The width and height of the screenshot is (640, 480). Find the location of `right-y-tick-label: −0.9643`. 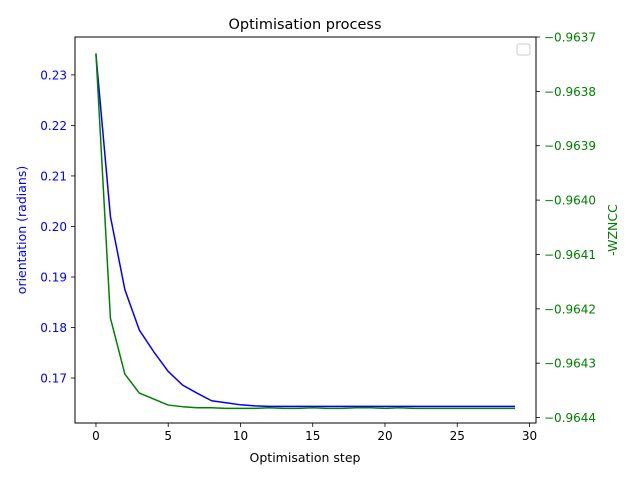

right-y-tick-label: −0.9643 is located at coordinates (570, 364).